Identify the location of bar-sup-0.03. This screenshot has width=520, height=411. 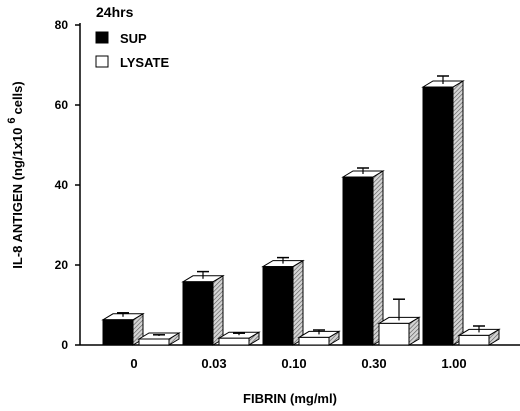
(203, 308).